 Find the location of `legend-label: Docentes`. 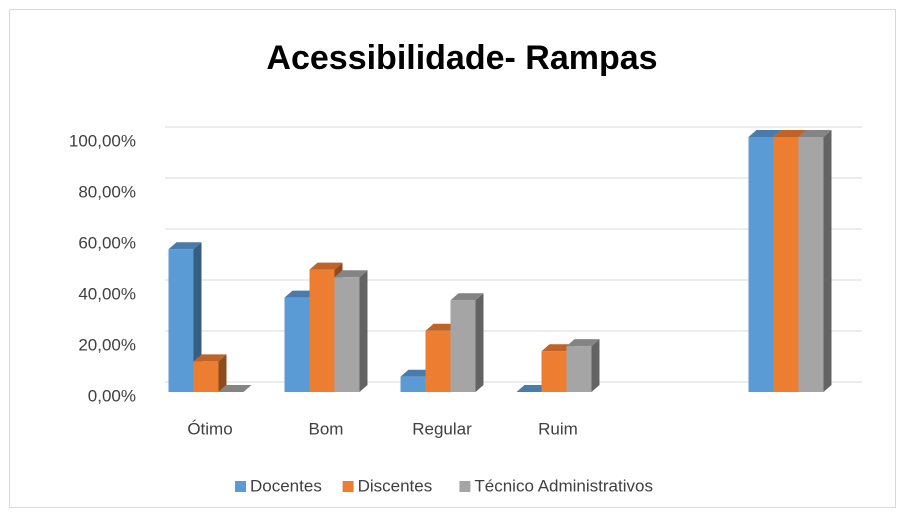

legend-label: Docentes is located at coordinates (286, 485).